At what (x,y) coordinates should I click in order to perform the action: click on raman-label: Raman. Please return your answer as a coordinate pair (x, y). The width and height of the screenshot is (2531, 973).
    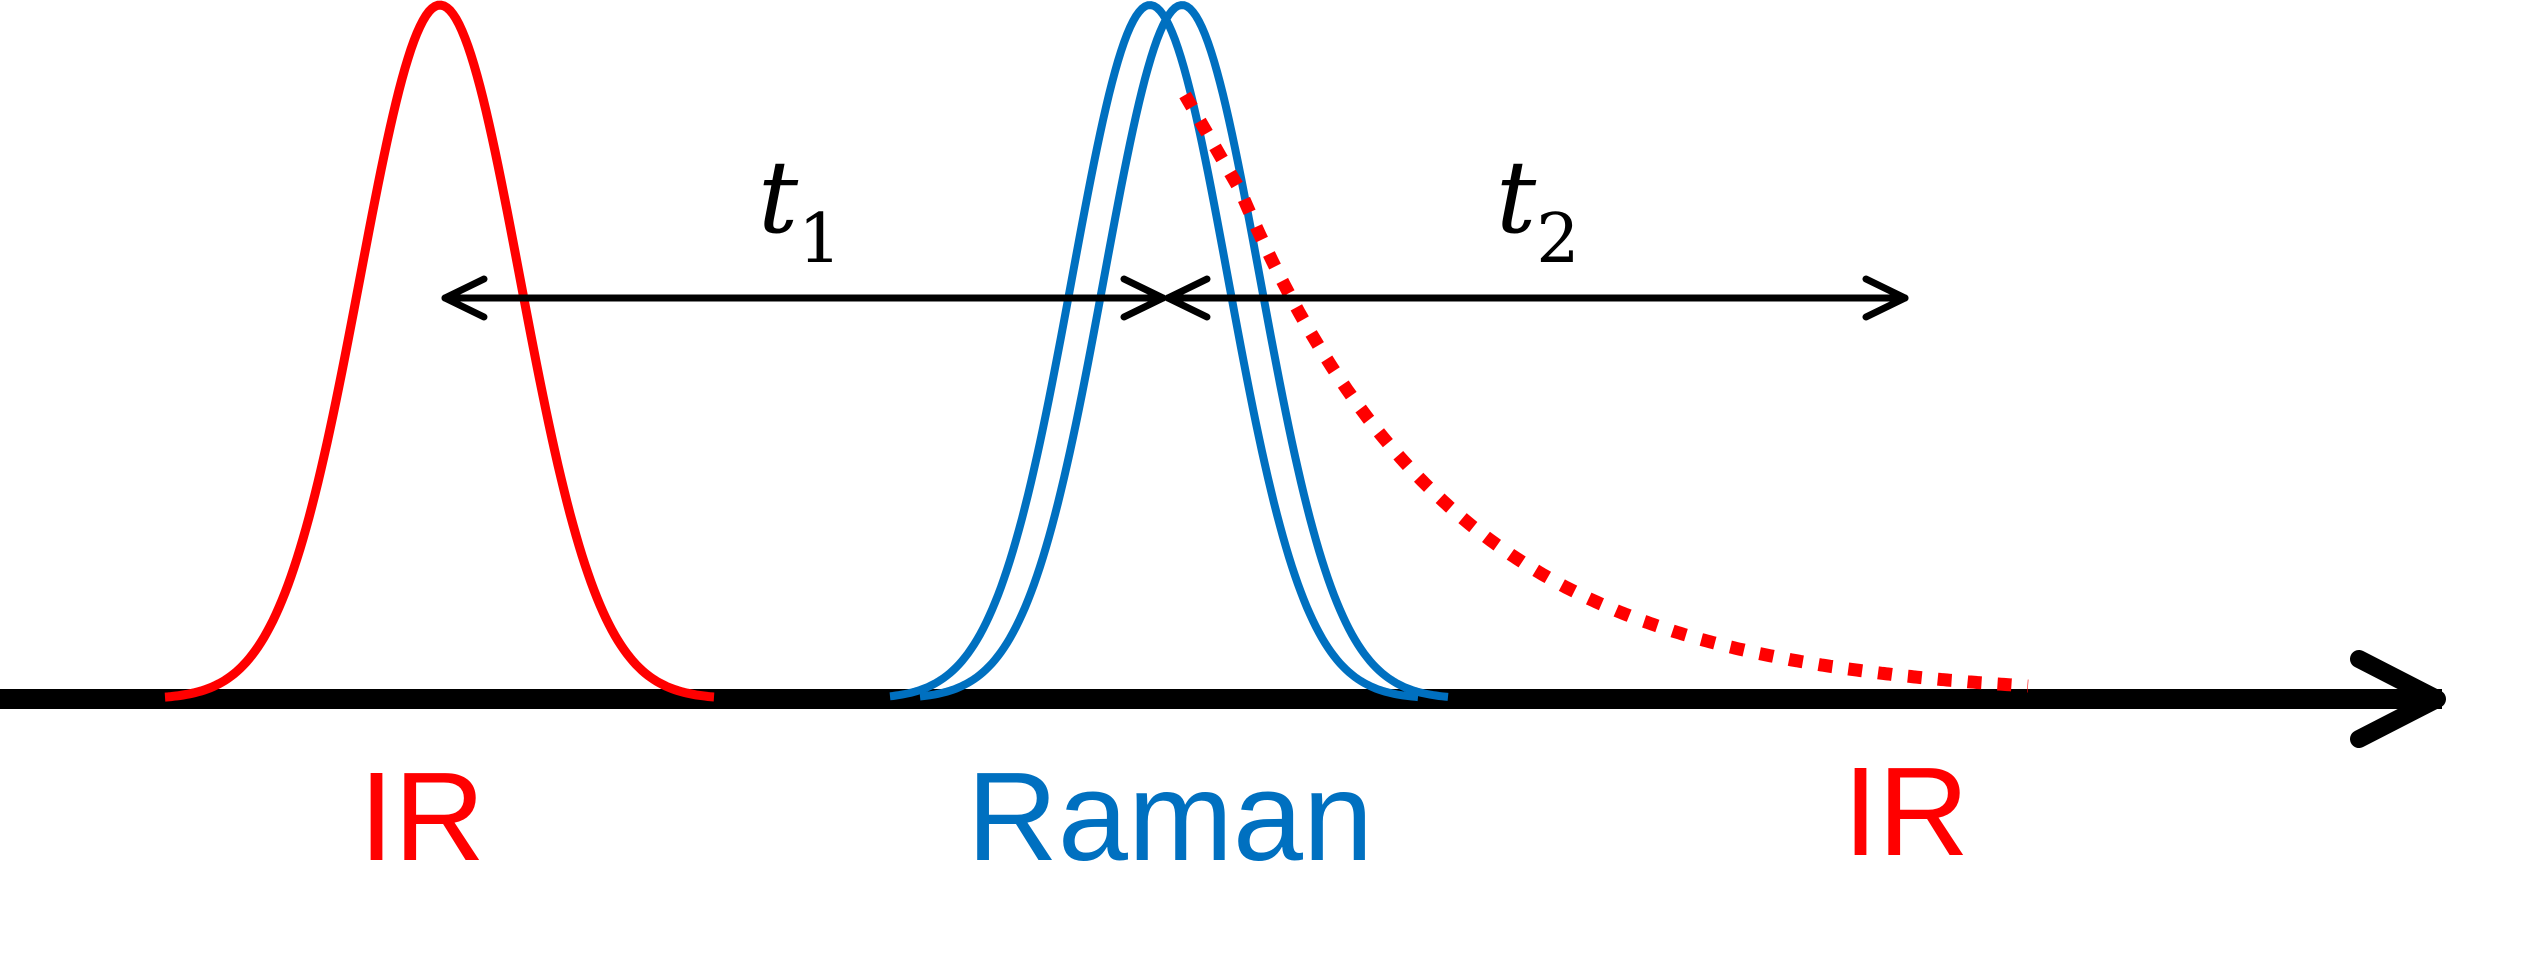
    Looking at the image, I should click on (1170, 816).